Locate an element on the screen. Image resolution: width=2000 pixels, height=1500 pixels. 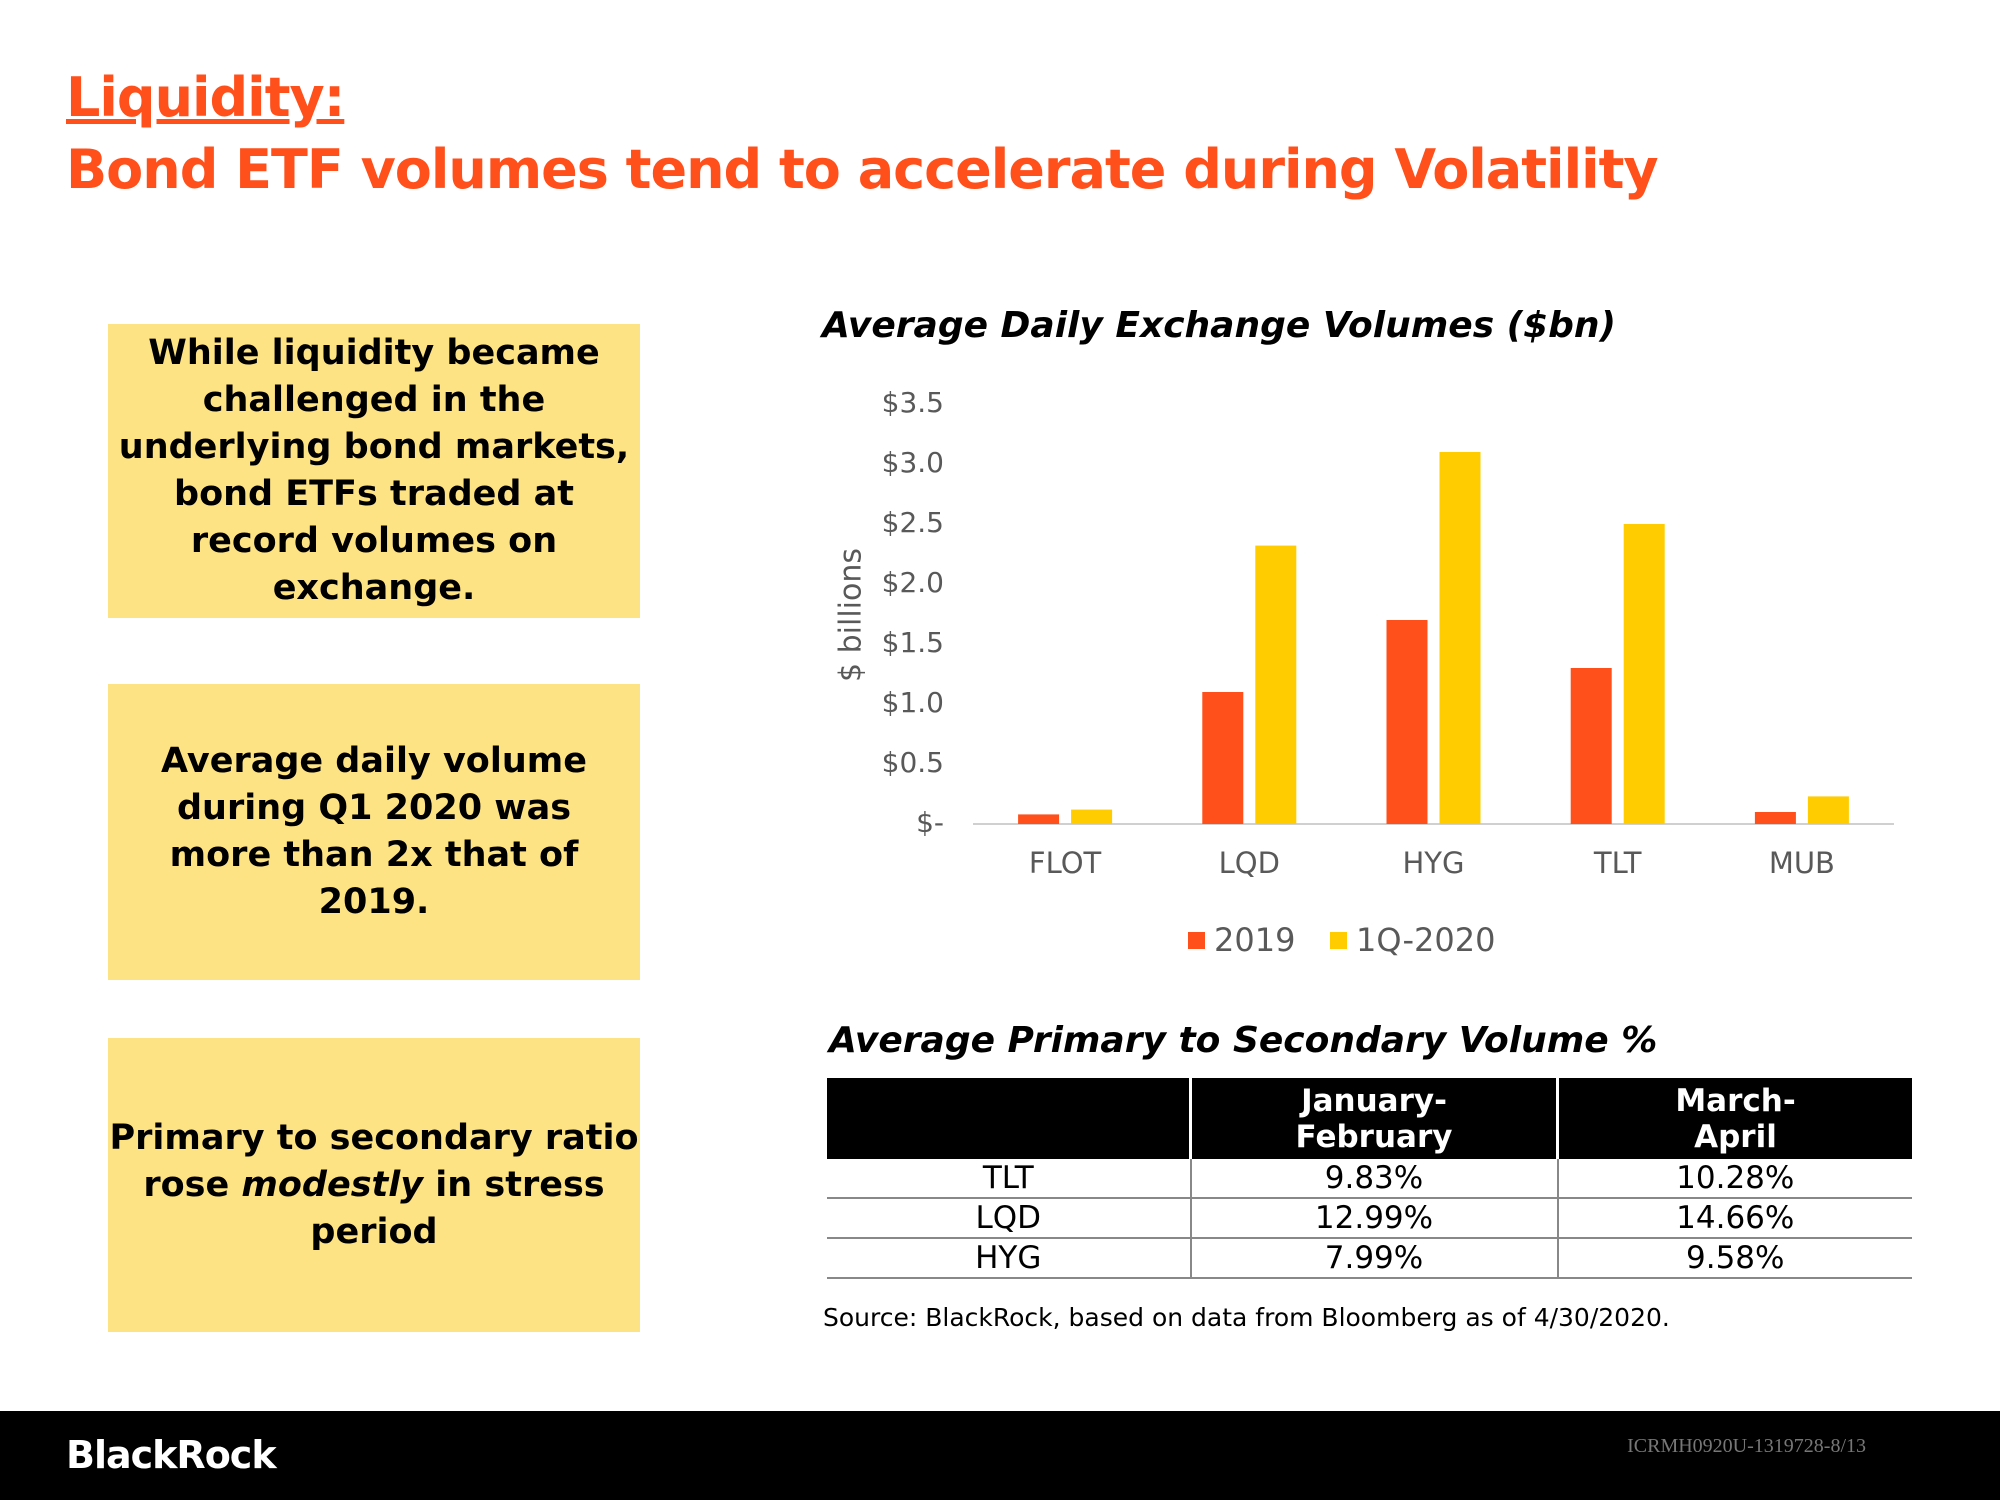
y-tick-label: $1.0 is located at coordinates (913, 702).